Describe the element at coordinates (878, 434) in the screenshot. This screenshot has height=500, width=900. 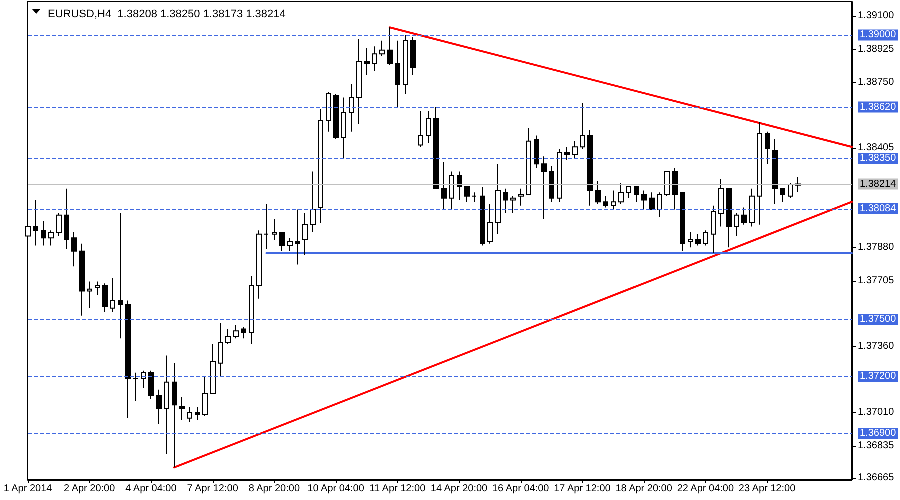
I see `ref-line-label: 1.36900` at that location.